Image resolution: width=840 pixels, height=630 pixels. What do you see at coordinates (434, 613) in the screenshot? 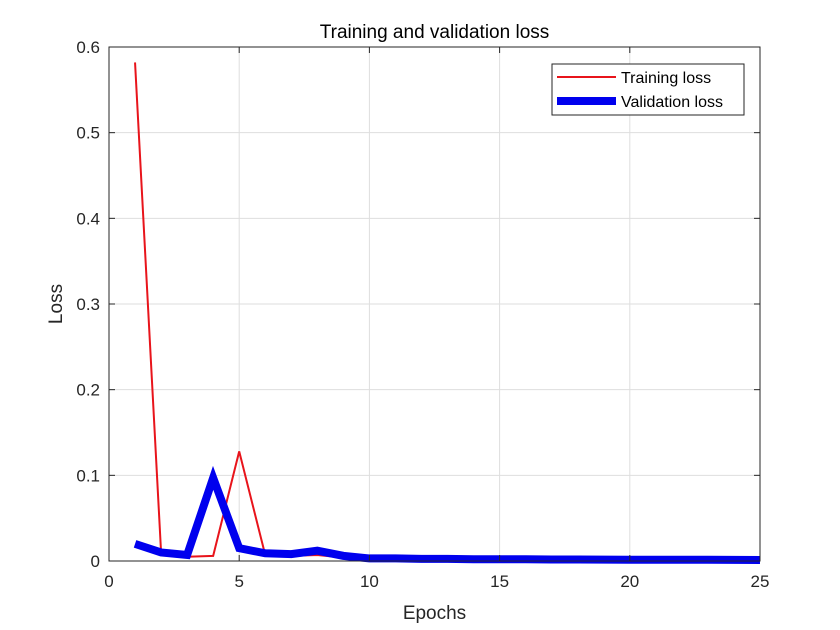
I see `x-axis-label: Epochs` at bounding box center [434, 613].